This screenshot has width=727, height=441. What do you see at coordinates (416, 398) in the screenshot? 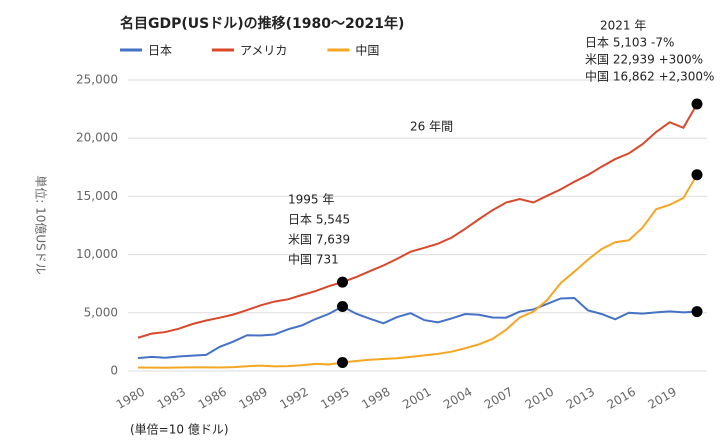
I see `x-tick-label: 2001` at bounding box center [416, 398].